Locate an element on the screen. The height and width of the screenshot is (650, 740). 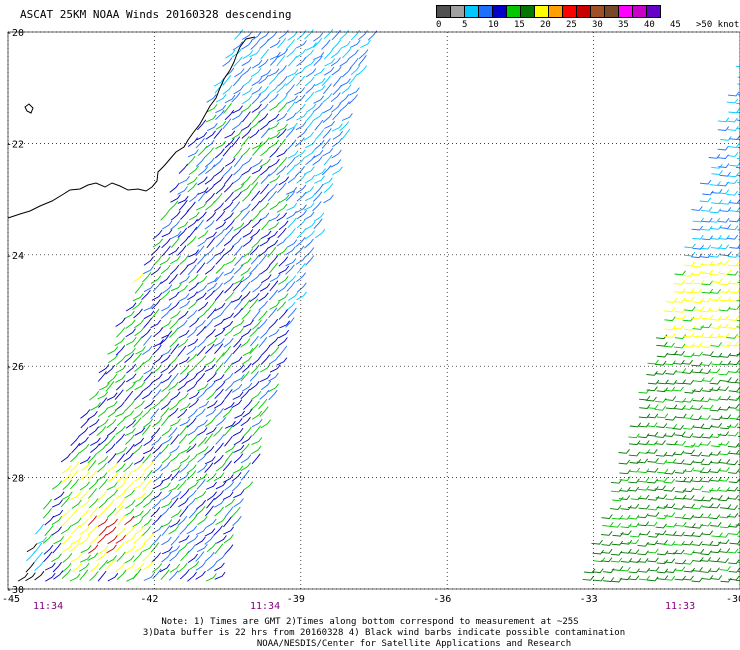
lon-tick-label: -45 is located at coordinates (11, 599).